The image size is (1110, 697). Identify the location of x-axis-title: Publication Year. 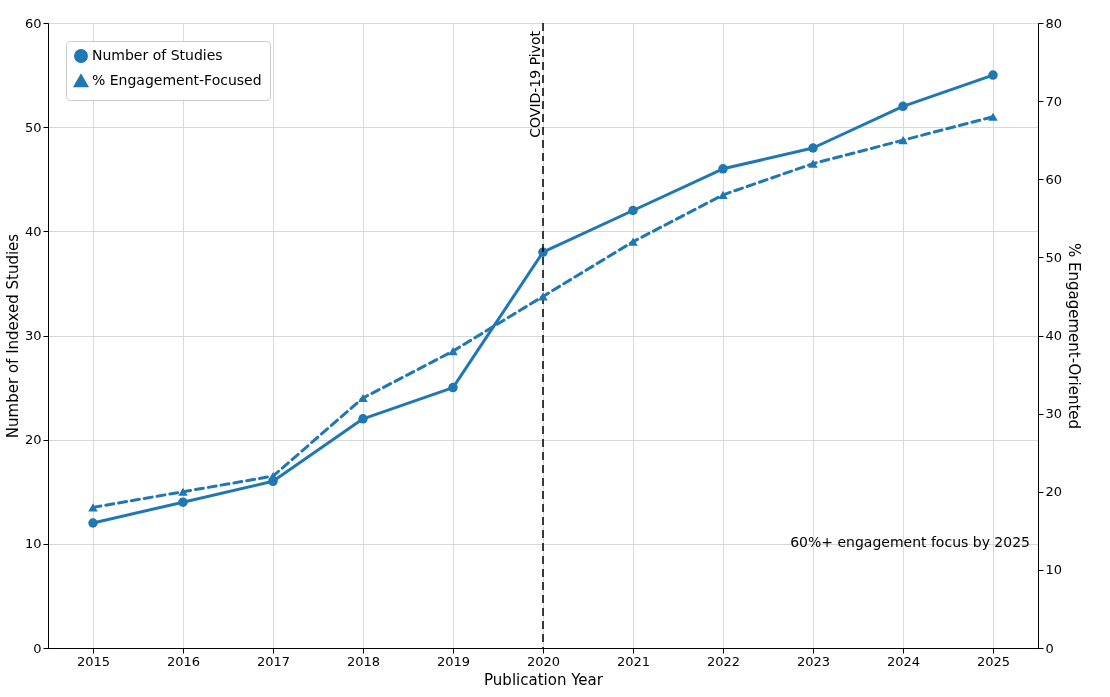
(544, 679).